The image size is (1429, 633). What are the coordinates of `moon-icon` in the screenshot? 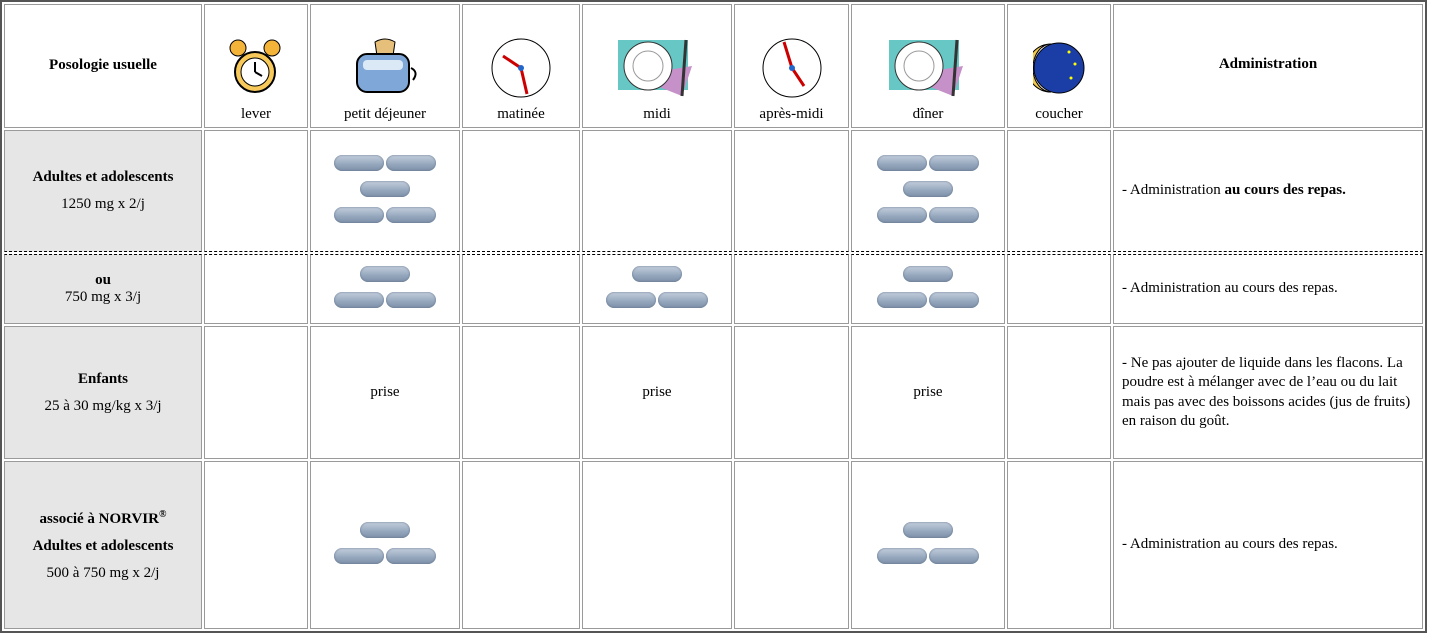 It's located at (1059, 68).